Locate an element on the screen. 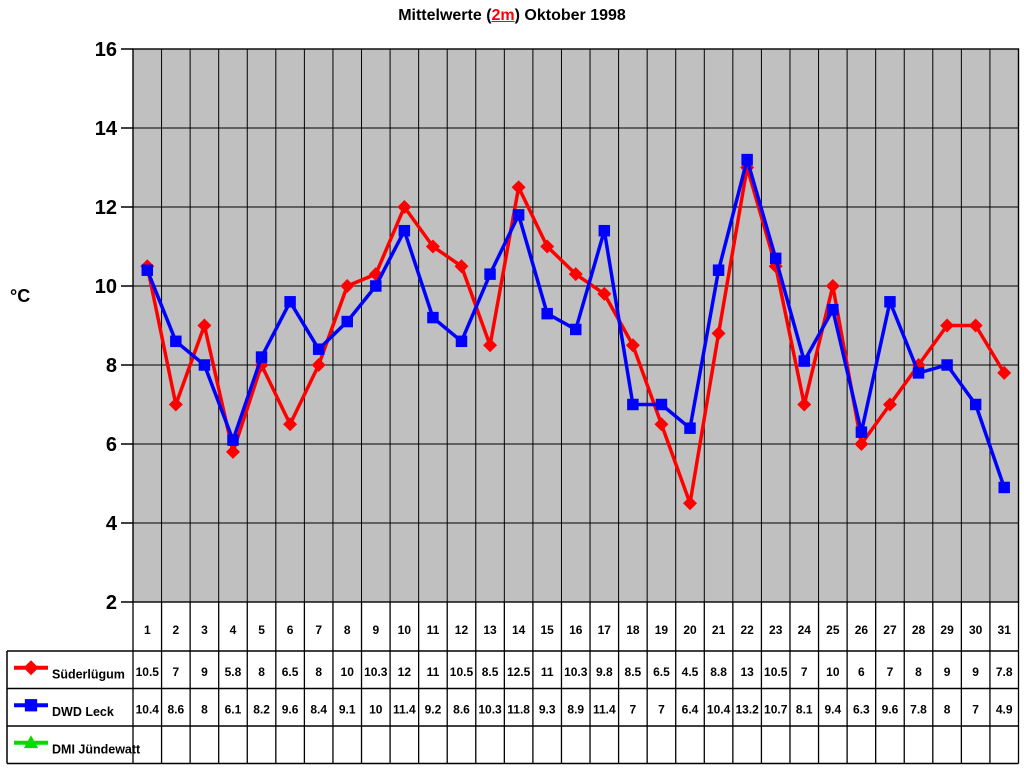 The width and height of the screenshot is (1024, 768). x-category-label: 15 is located at coordinates (548, 630).